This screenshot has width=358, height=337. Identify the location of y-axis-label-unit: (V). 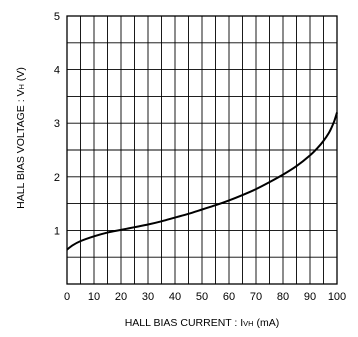
(21, 75).